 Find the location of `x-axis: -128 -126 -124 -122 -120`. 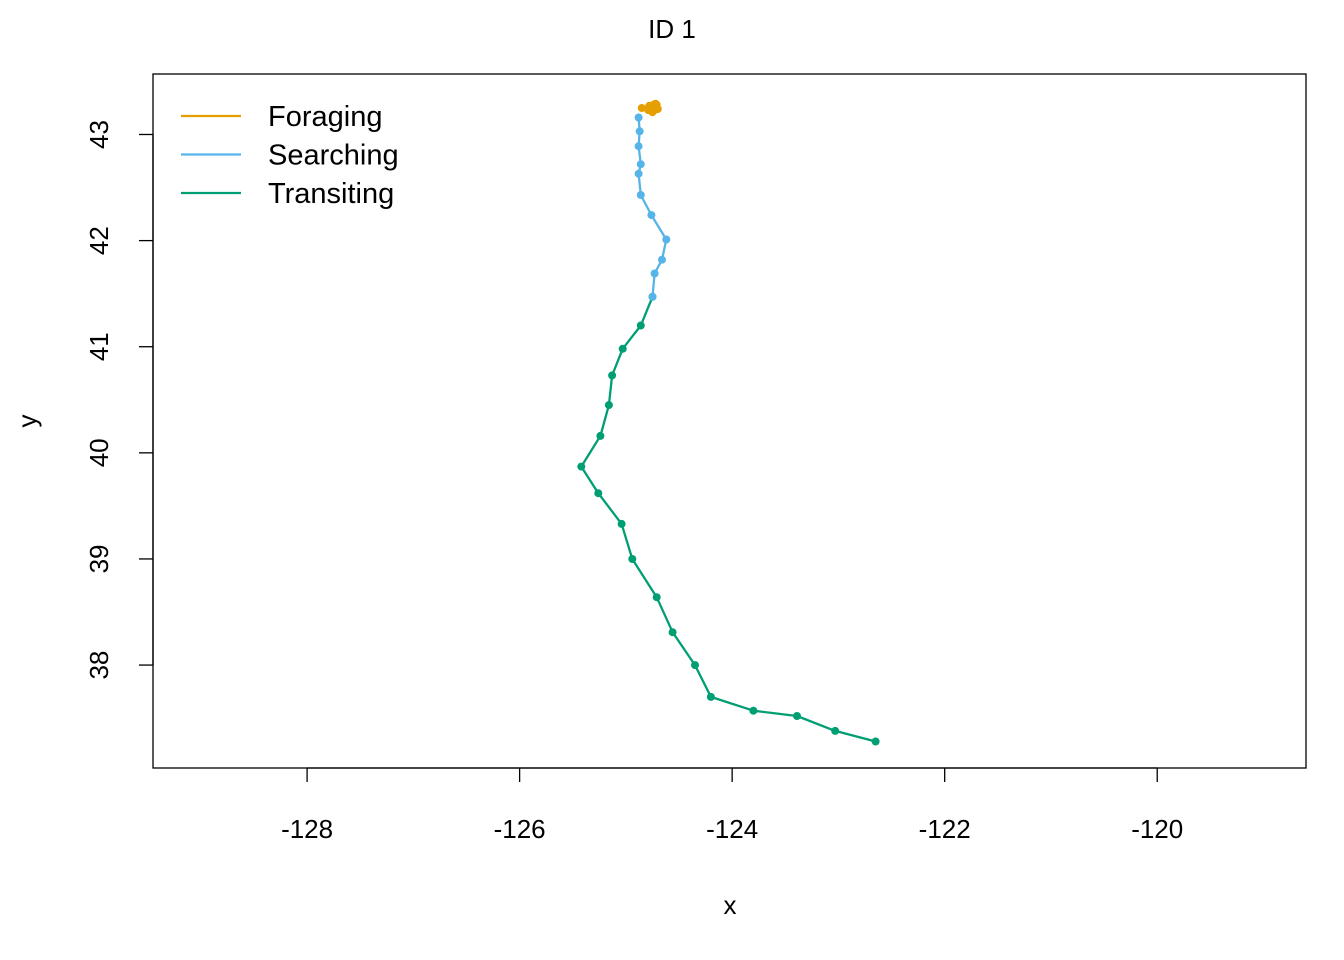

x-axis: -128 -126 -124 -122 -120 is located at coordinates (732, 805).